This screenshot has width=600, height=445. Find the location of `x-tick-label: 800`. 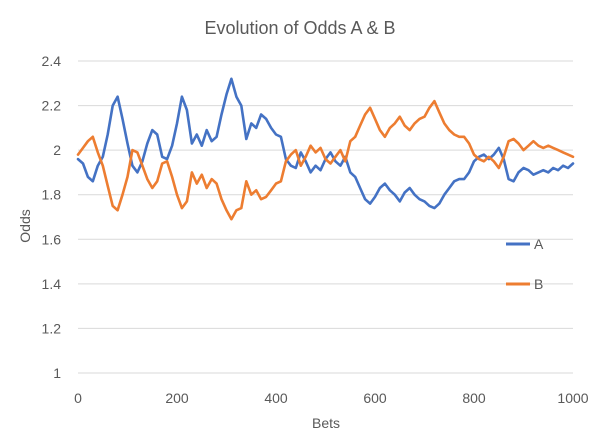

x-tick-label: 800 is located at coordinates (474, 398).